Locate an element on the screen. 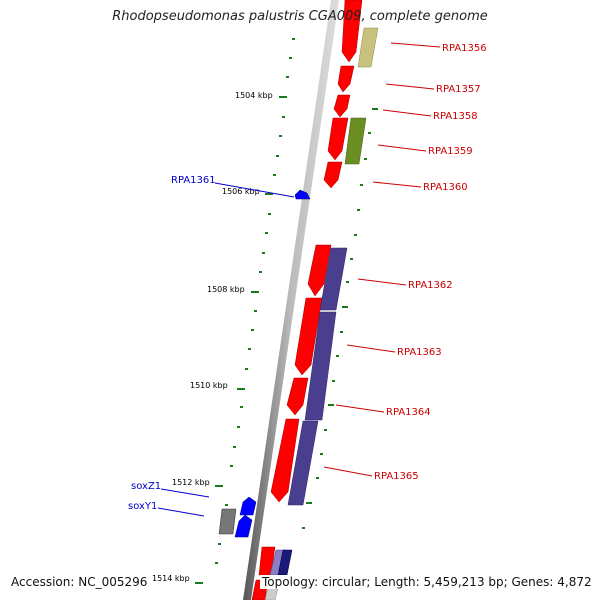 This screenshot has height=604, width=600. gene-rpa1362 is located at coordinates (319, 270).